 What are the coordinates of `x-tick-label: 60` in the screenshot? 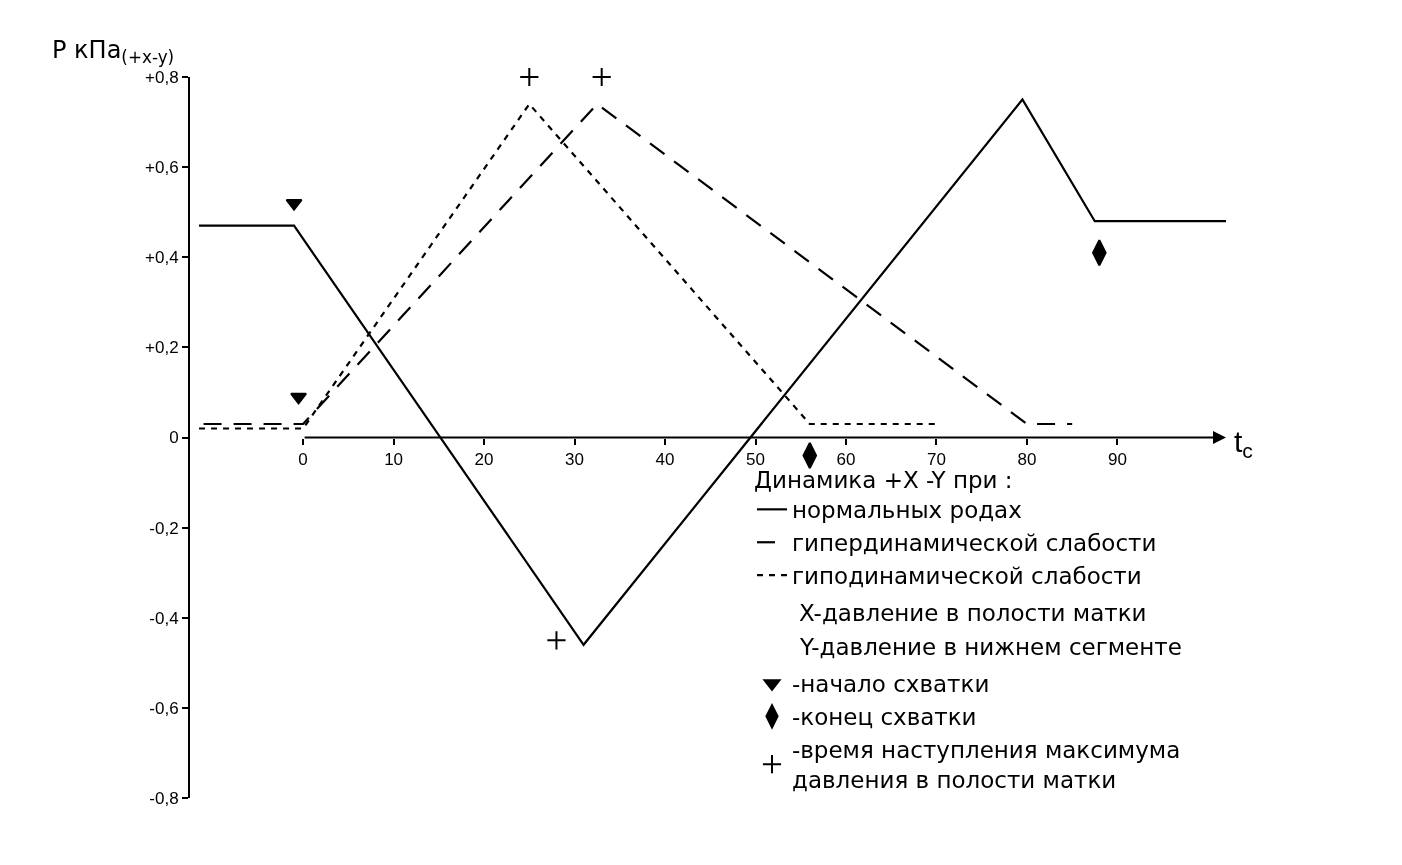 It's located at (846, 459).